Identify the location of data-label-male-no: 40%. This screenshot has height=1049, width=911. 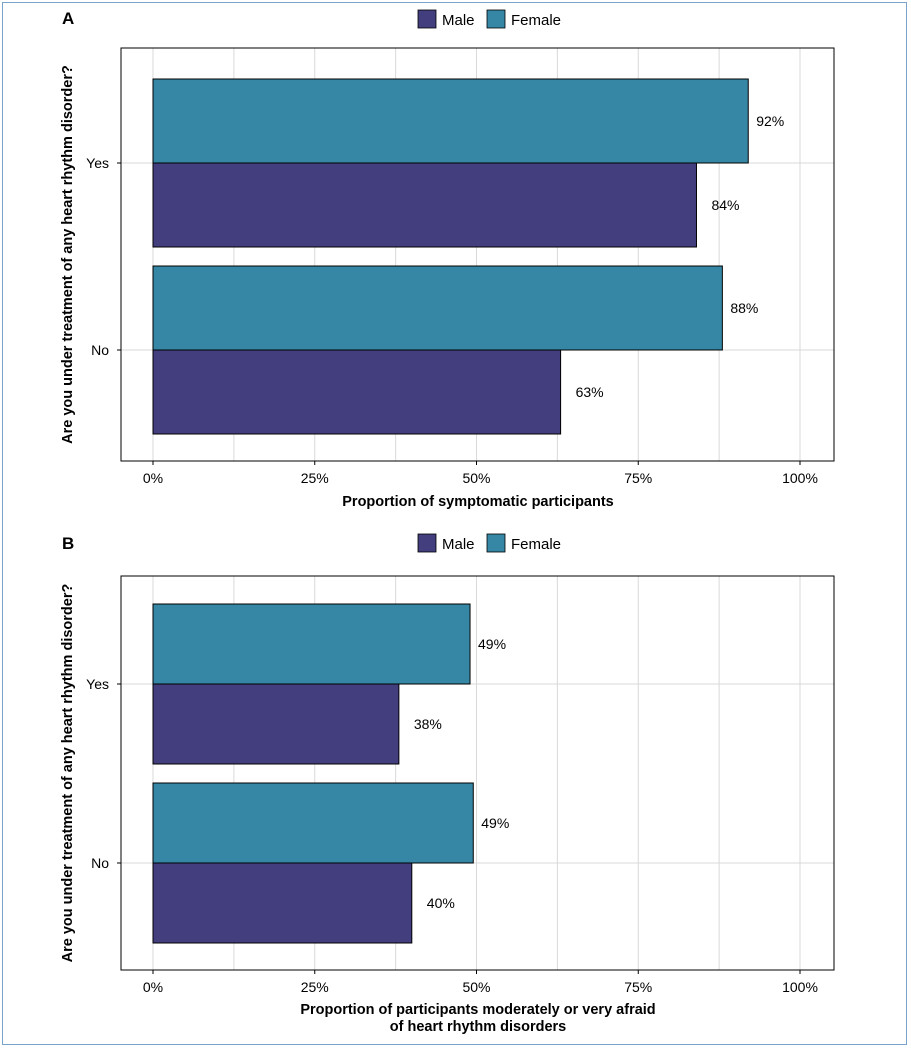
(441, 903).